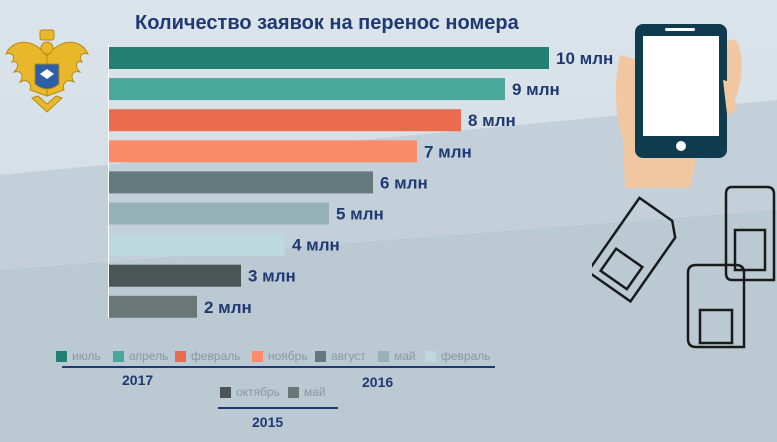 The width and height of the screenshot is (777, 442). I want to click on legend-item-1-1: август, so click(340, 356).